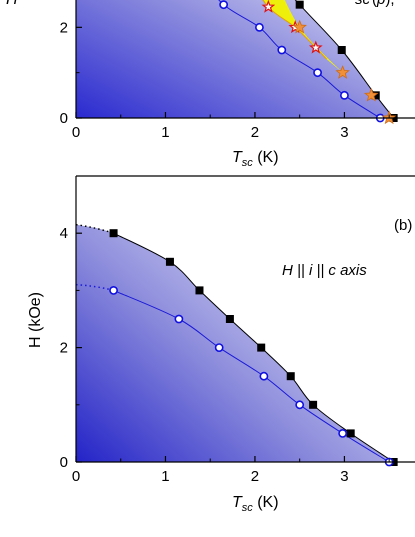 The height and width of the screenshot is (537, 415). What do you see at coordinates (324, 270) in the screenshot?
I see `panel-b-annotation: H || i || c axis` at bounding box center [324, 270].